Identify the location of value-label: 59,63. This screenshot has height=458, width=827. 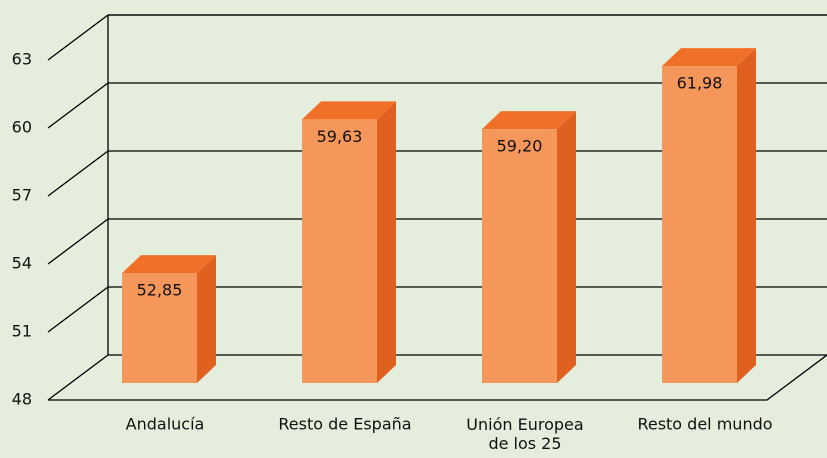
(340, 136).